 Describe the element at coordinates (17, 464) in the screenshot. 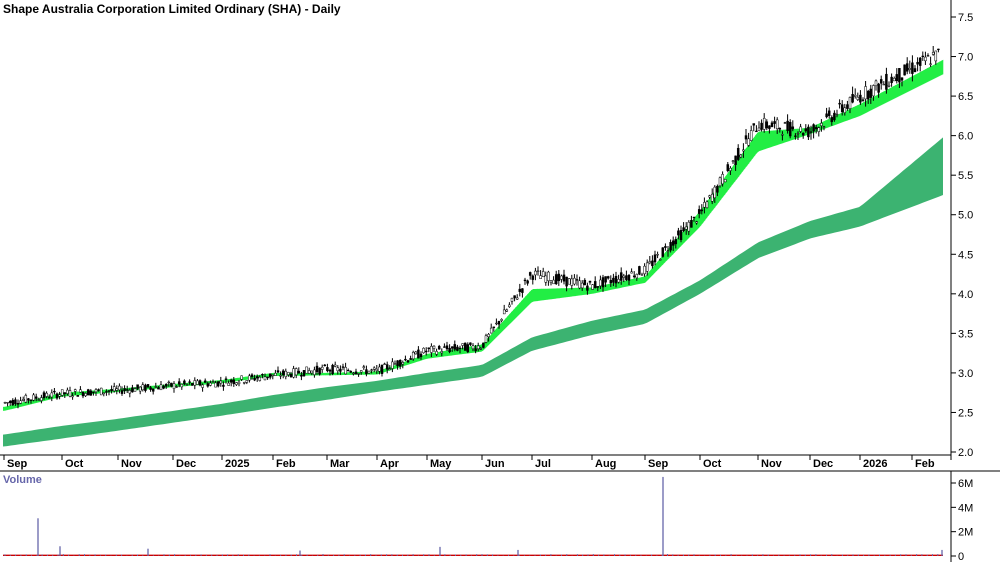

I see `month-label: Sep` at that location.